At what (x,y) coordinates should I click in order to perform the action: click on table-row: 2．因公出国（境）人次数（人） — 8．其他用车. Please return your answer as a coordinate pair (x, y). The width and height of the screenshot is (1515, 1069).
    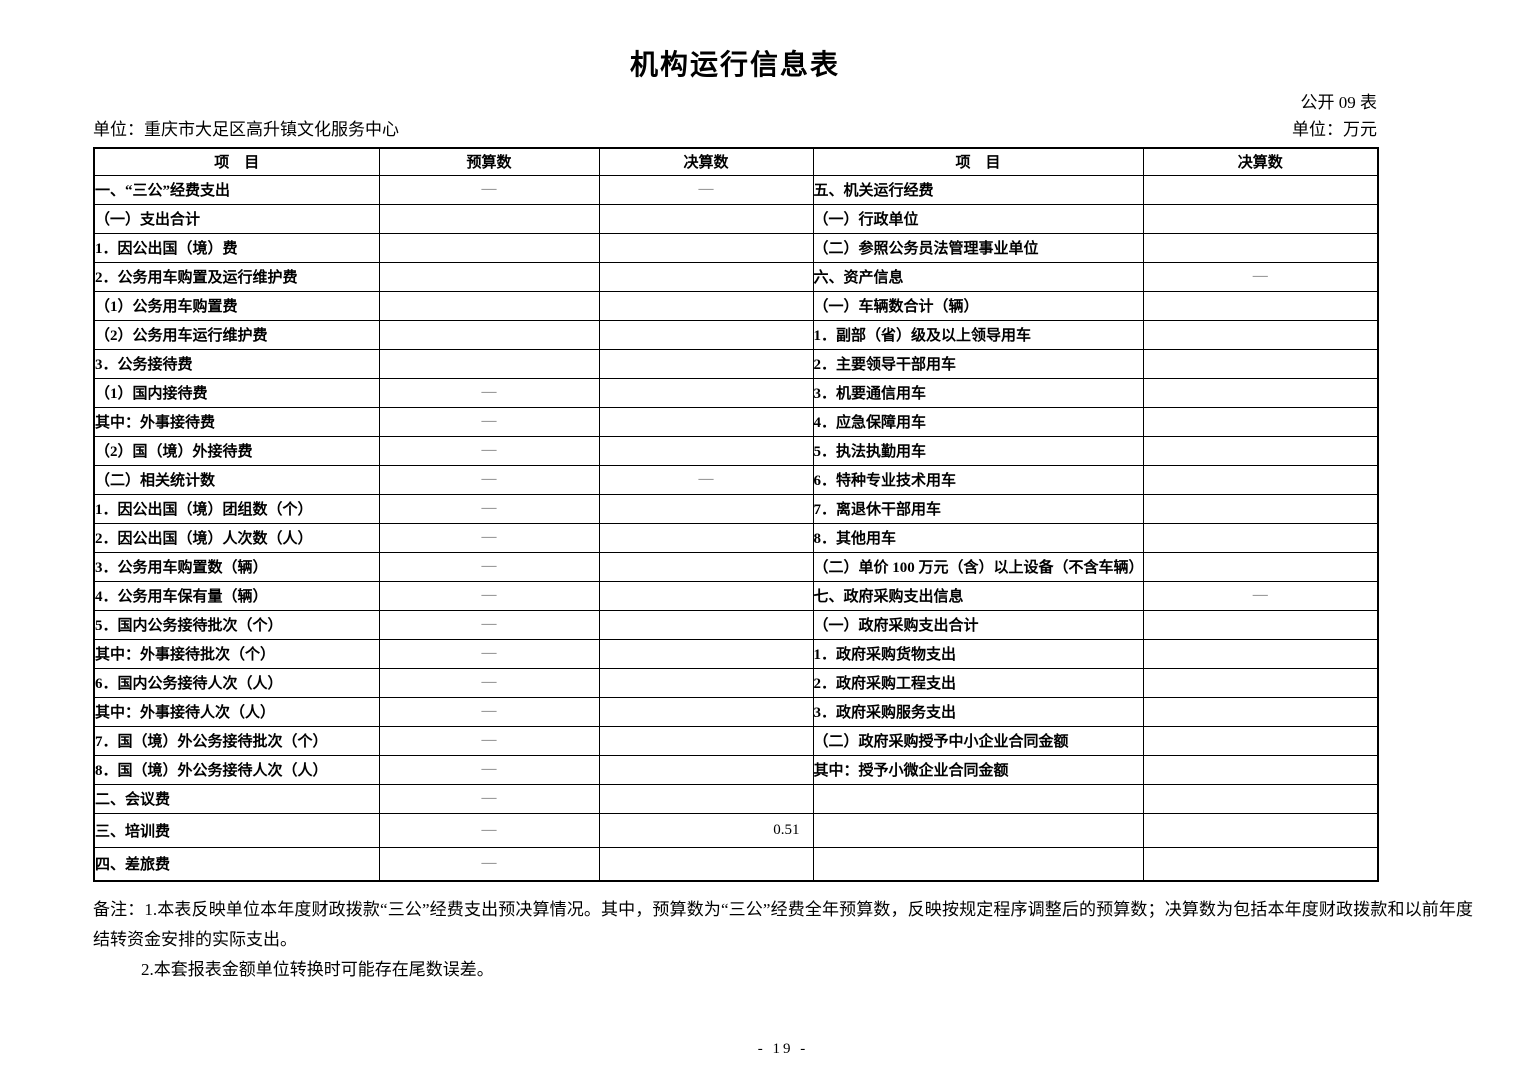
    Looking at the image, I should click on (736, 537).